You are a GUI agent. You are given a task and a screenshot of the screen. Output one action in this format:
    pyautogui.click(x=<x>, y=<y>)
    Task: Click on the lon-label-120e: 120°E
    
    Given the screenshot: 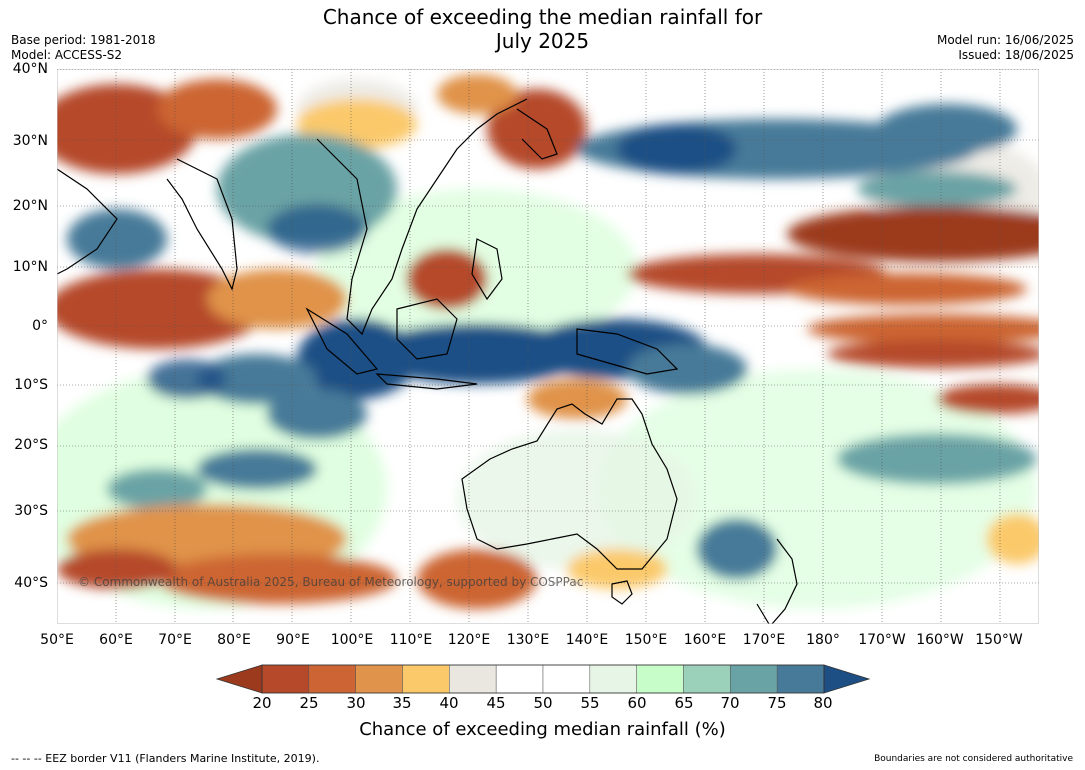 What is the action you would take?
    pyautogui.click(x=469, y=640)
    